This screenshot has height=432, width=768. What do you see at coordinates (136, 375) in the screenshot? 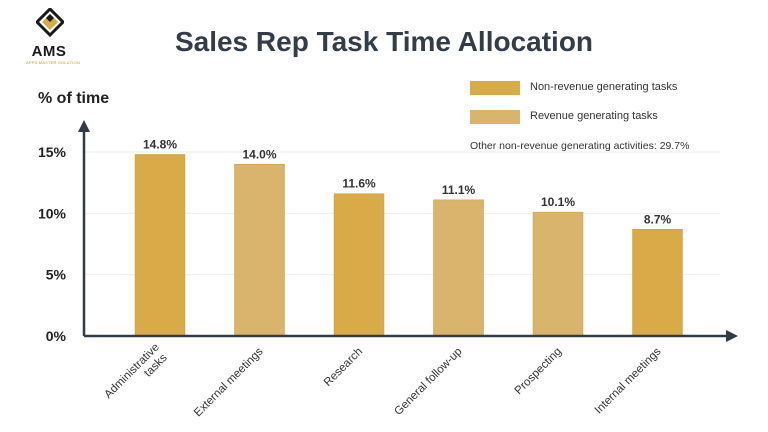
I see `x-tick-label: Administrativetasks` at bounding box center [136, 375].